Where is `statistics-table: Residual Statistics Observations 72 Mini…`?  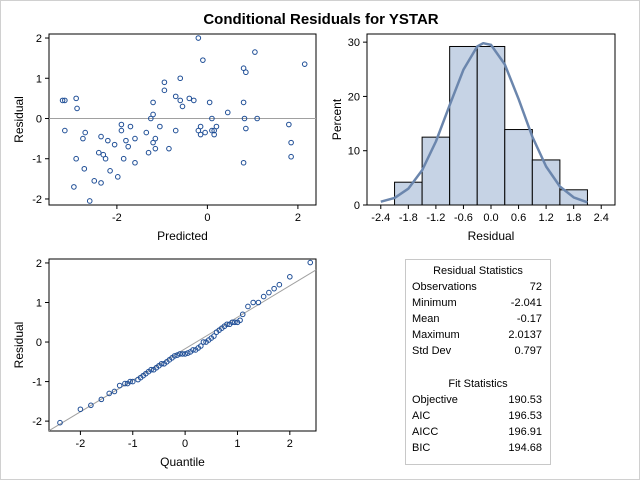
statistics-table: Residual Statistics Observations 72 Mini… is located at coordinates (478, 362).